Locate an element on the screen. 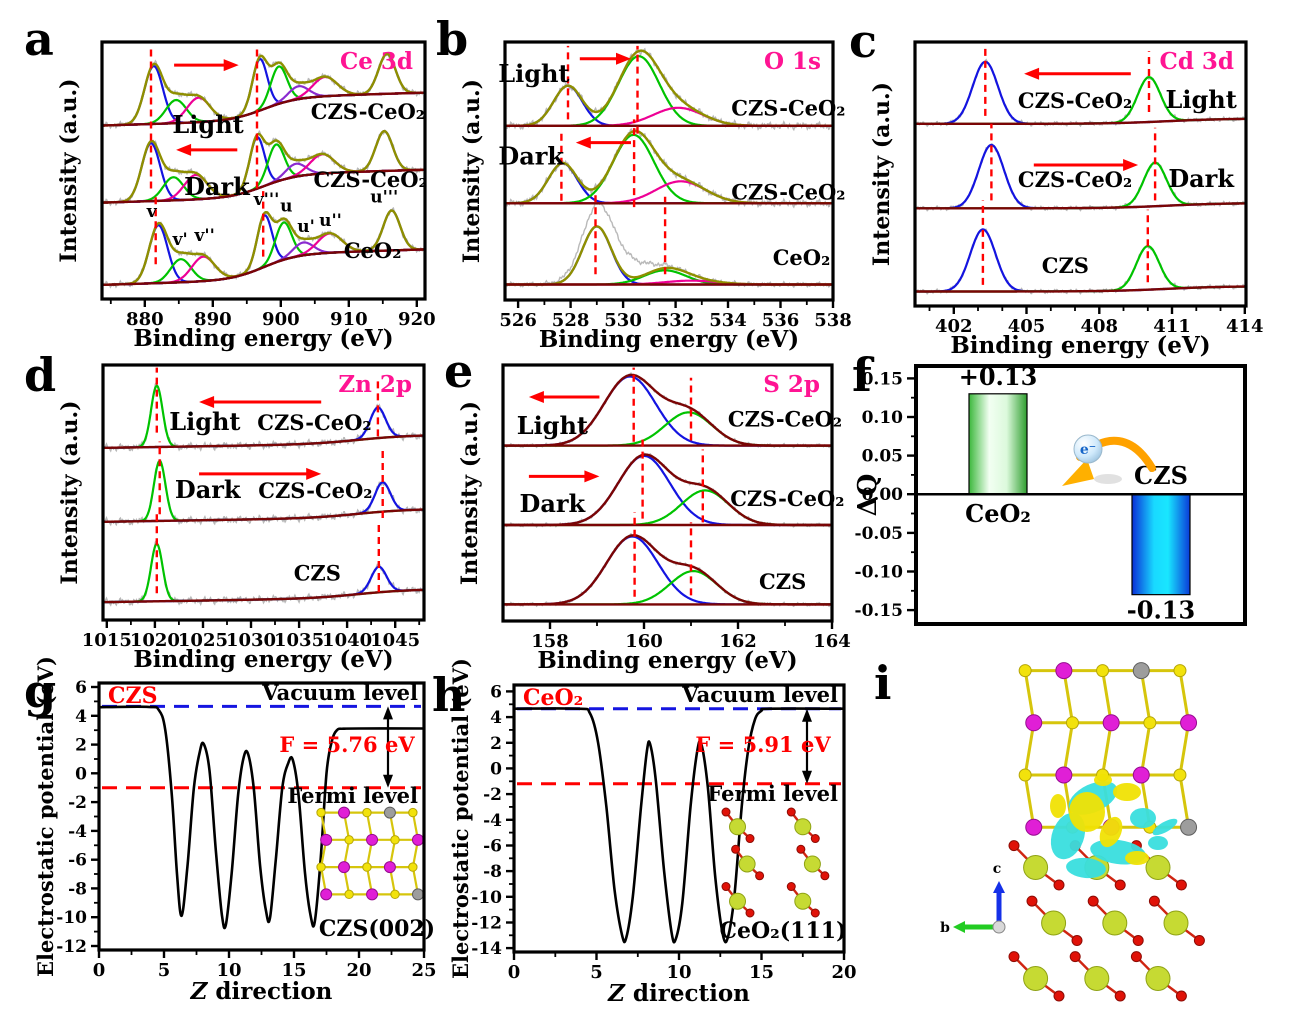 This screenshot has width=1313, height=1011. vacuum-level-label: Vacuum level is located at coordinates (759, 694).